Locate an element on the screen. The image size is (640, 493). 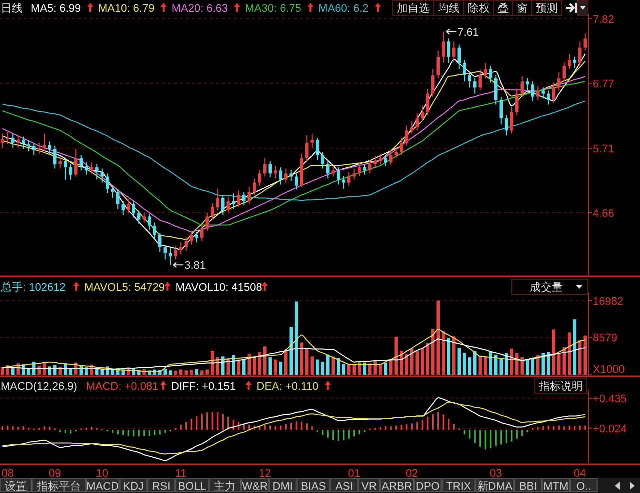
x-tick-label: 04 is located at coordinates (580, 474).